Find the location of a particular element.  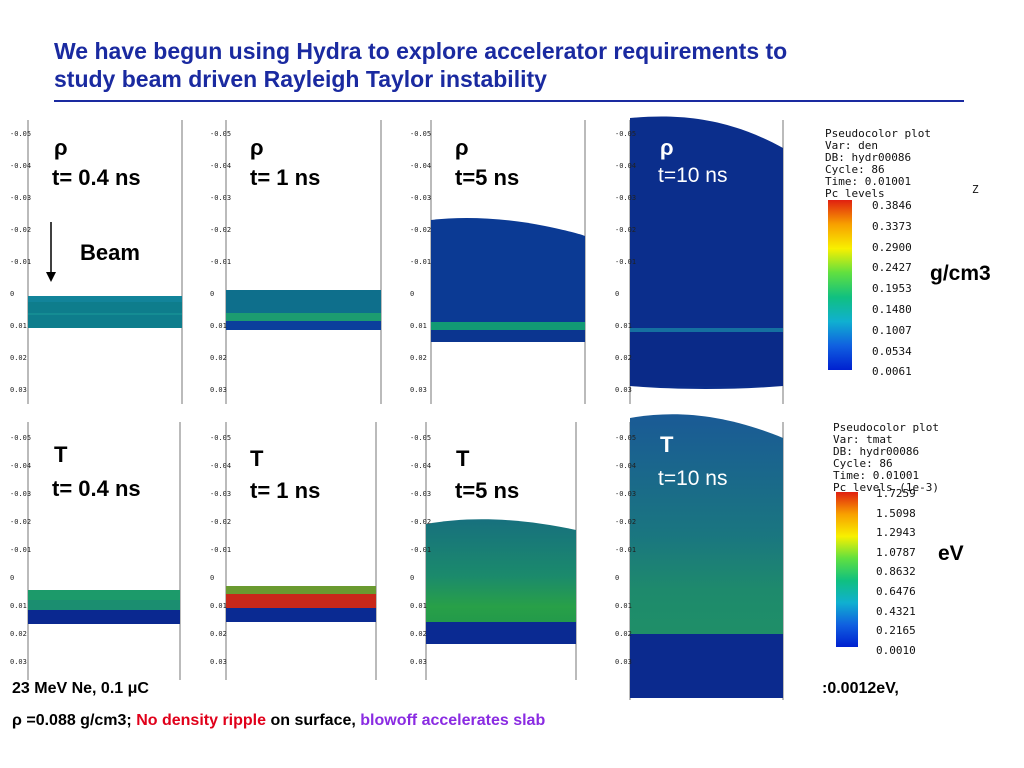

level-value: 0.2165 is located at coordinates (896, 631).